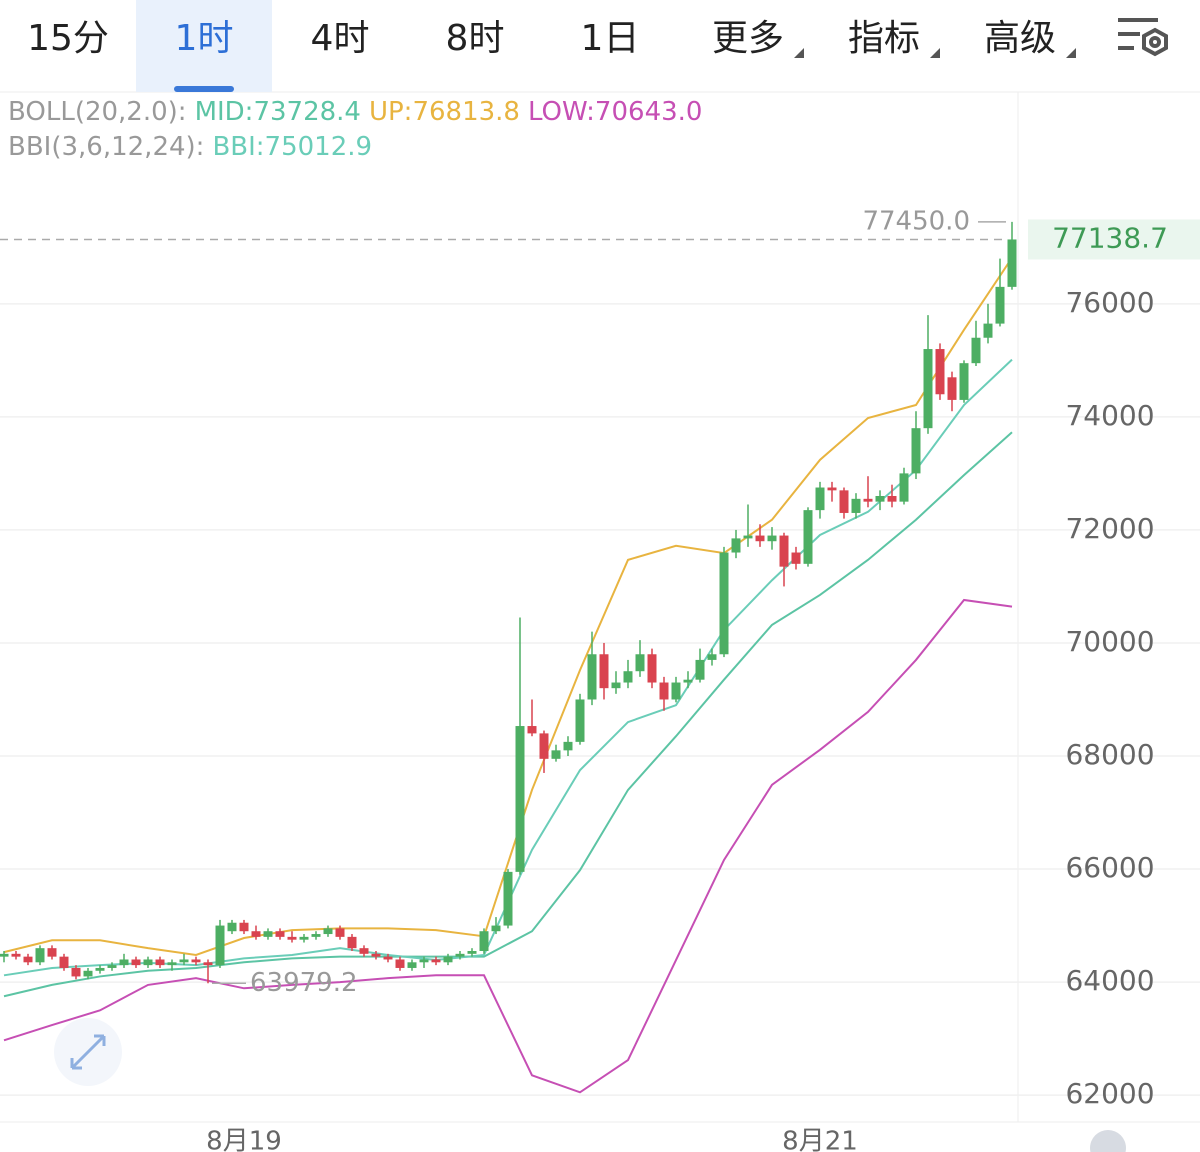  Describe the element at coordinates (1114, 239) in the screenshot. I see `last-price-box` at that location.